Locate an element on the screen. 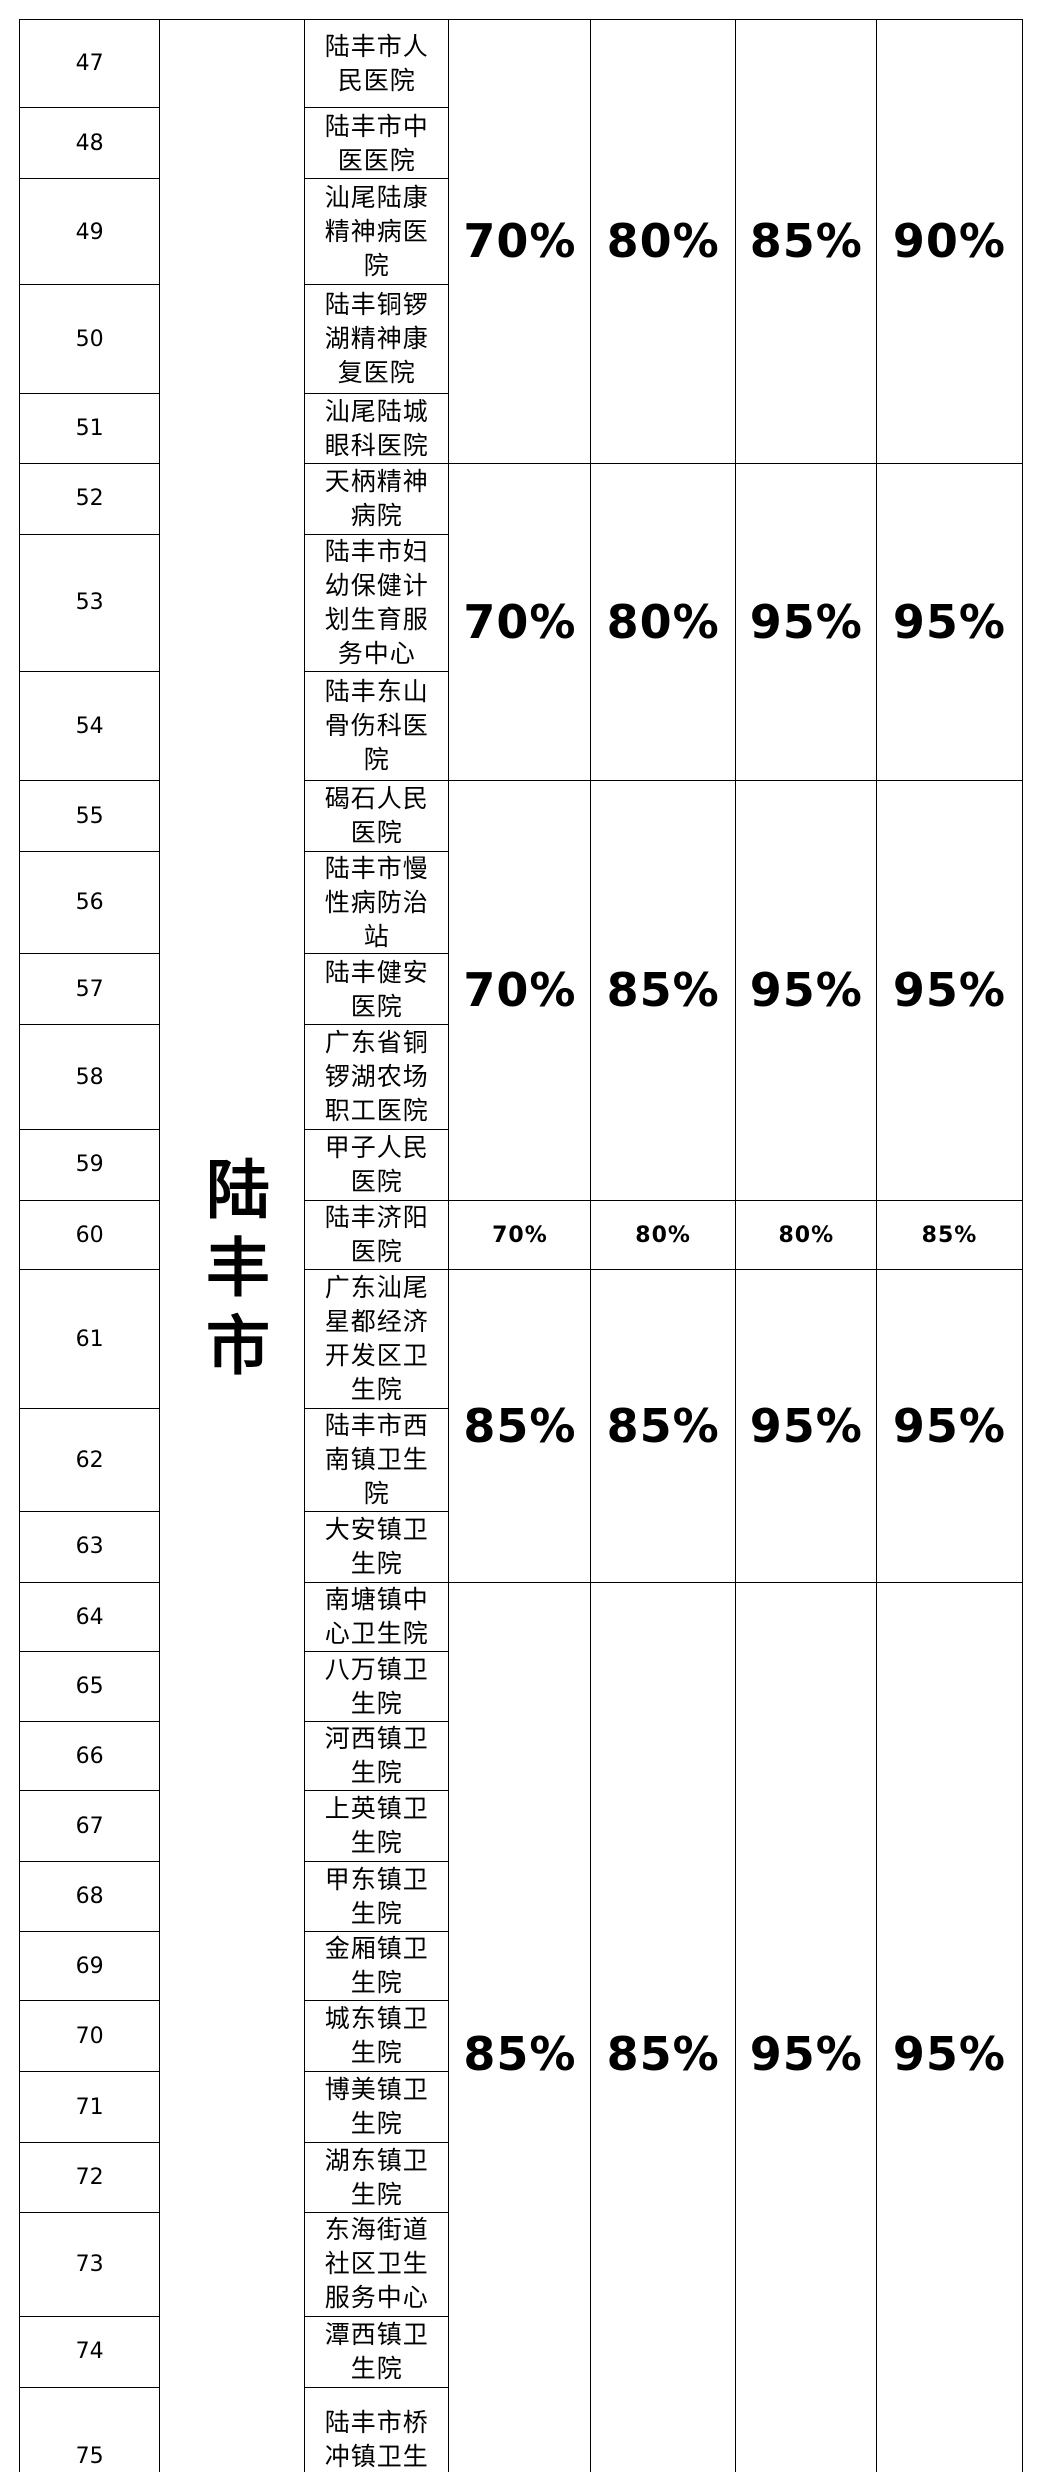  hospital-name: 甲东镇卫生院 is located at coordinates (376, 1897).